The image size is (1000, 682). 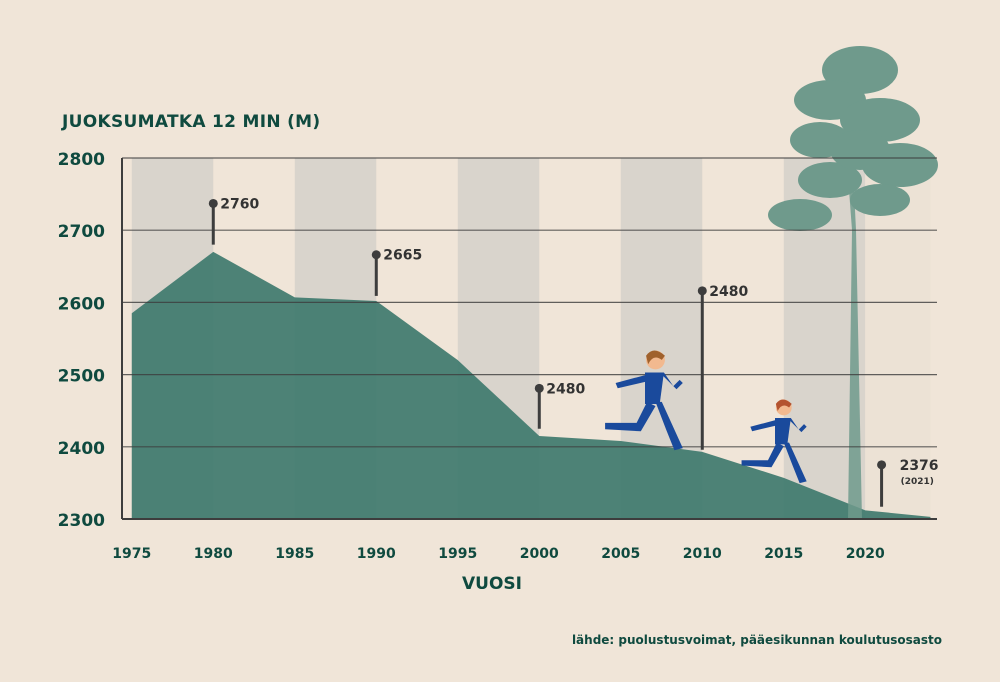 I want to click on x-tick-label: 1995, so click(x=457, y=554).